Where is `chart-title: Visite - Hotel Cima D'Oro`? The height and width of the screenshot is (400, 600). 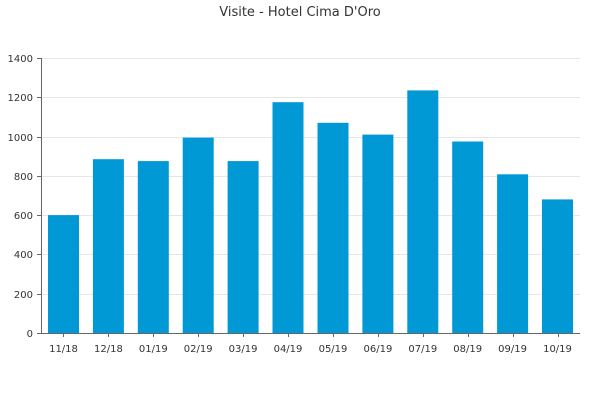
chart-title: Visite - Hotel Cima D'Oro is located at coordinates (300, 12).